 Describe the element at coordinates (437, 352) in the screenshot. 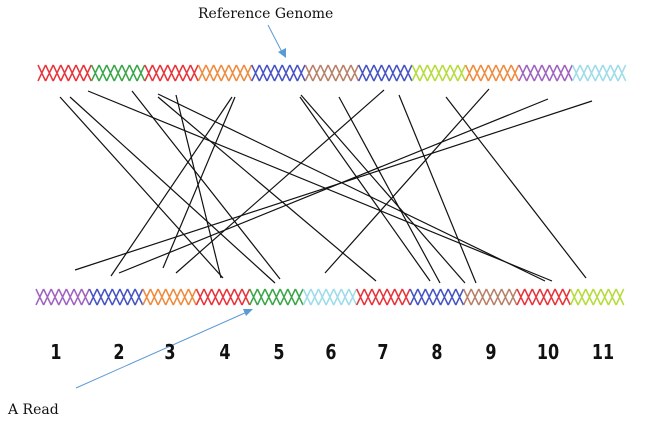

I see `segment-number-8: 8` at that location.